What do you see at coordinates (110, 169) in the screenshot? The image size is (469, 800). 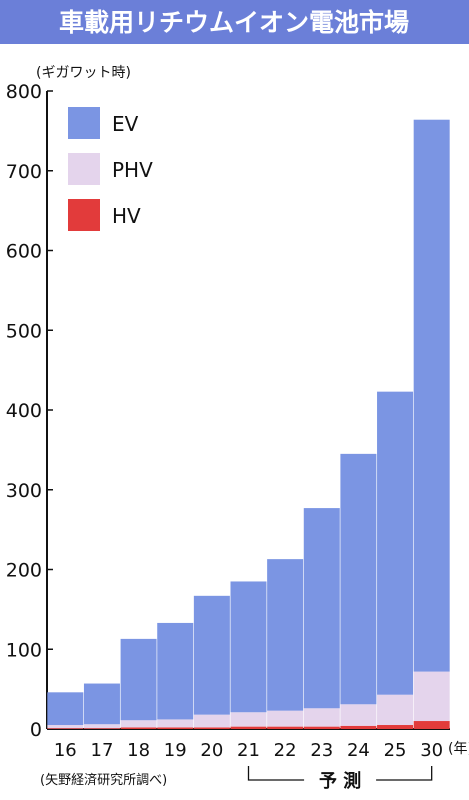 I see `legend: EV PHV HV` at bounding box center [110, 169].